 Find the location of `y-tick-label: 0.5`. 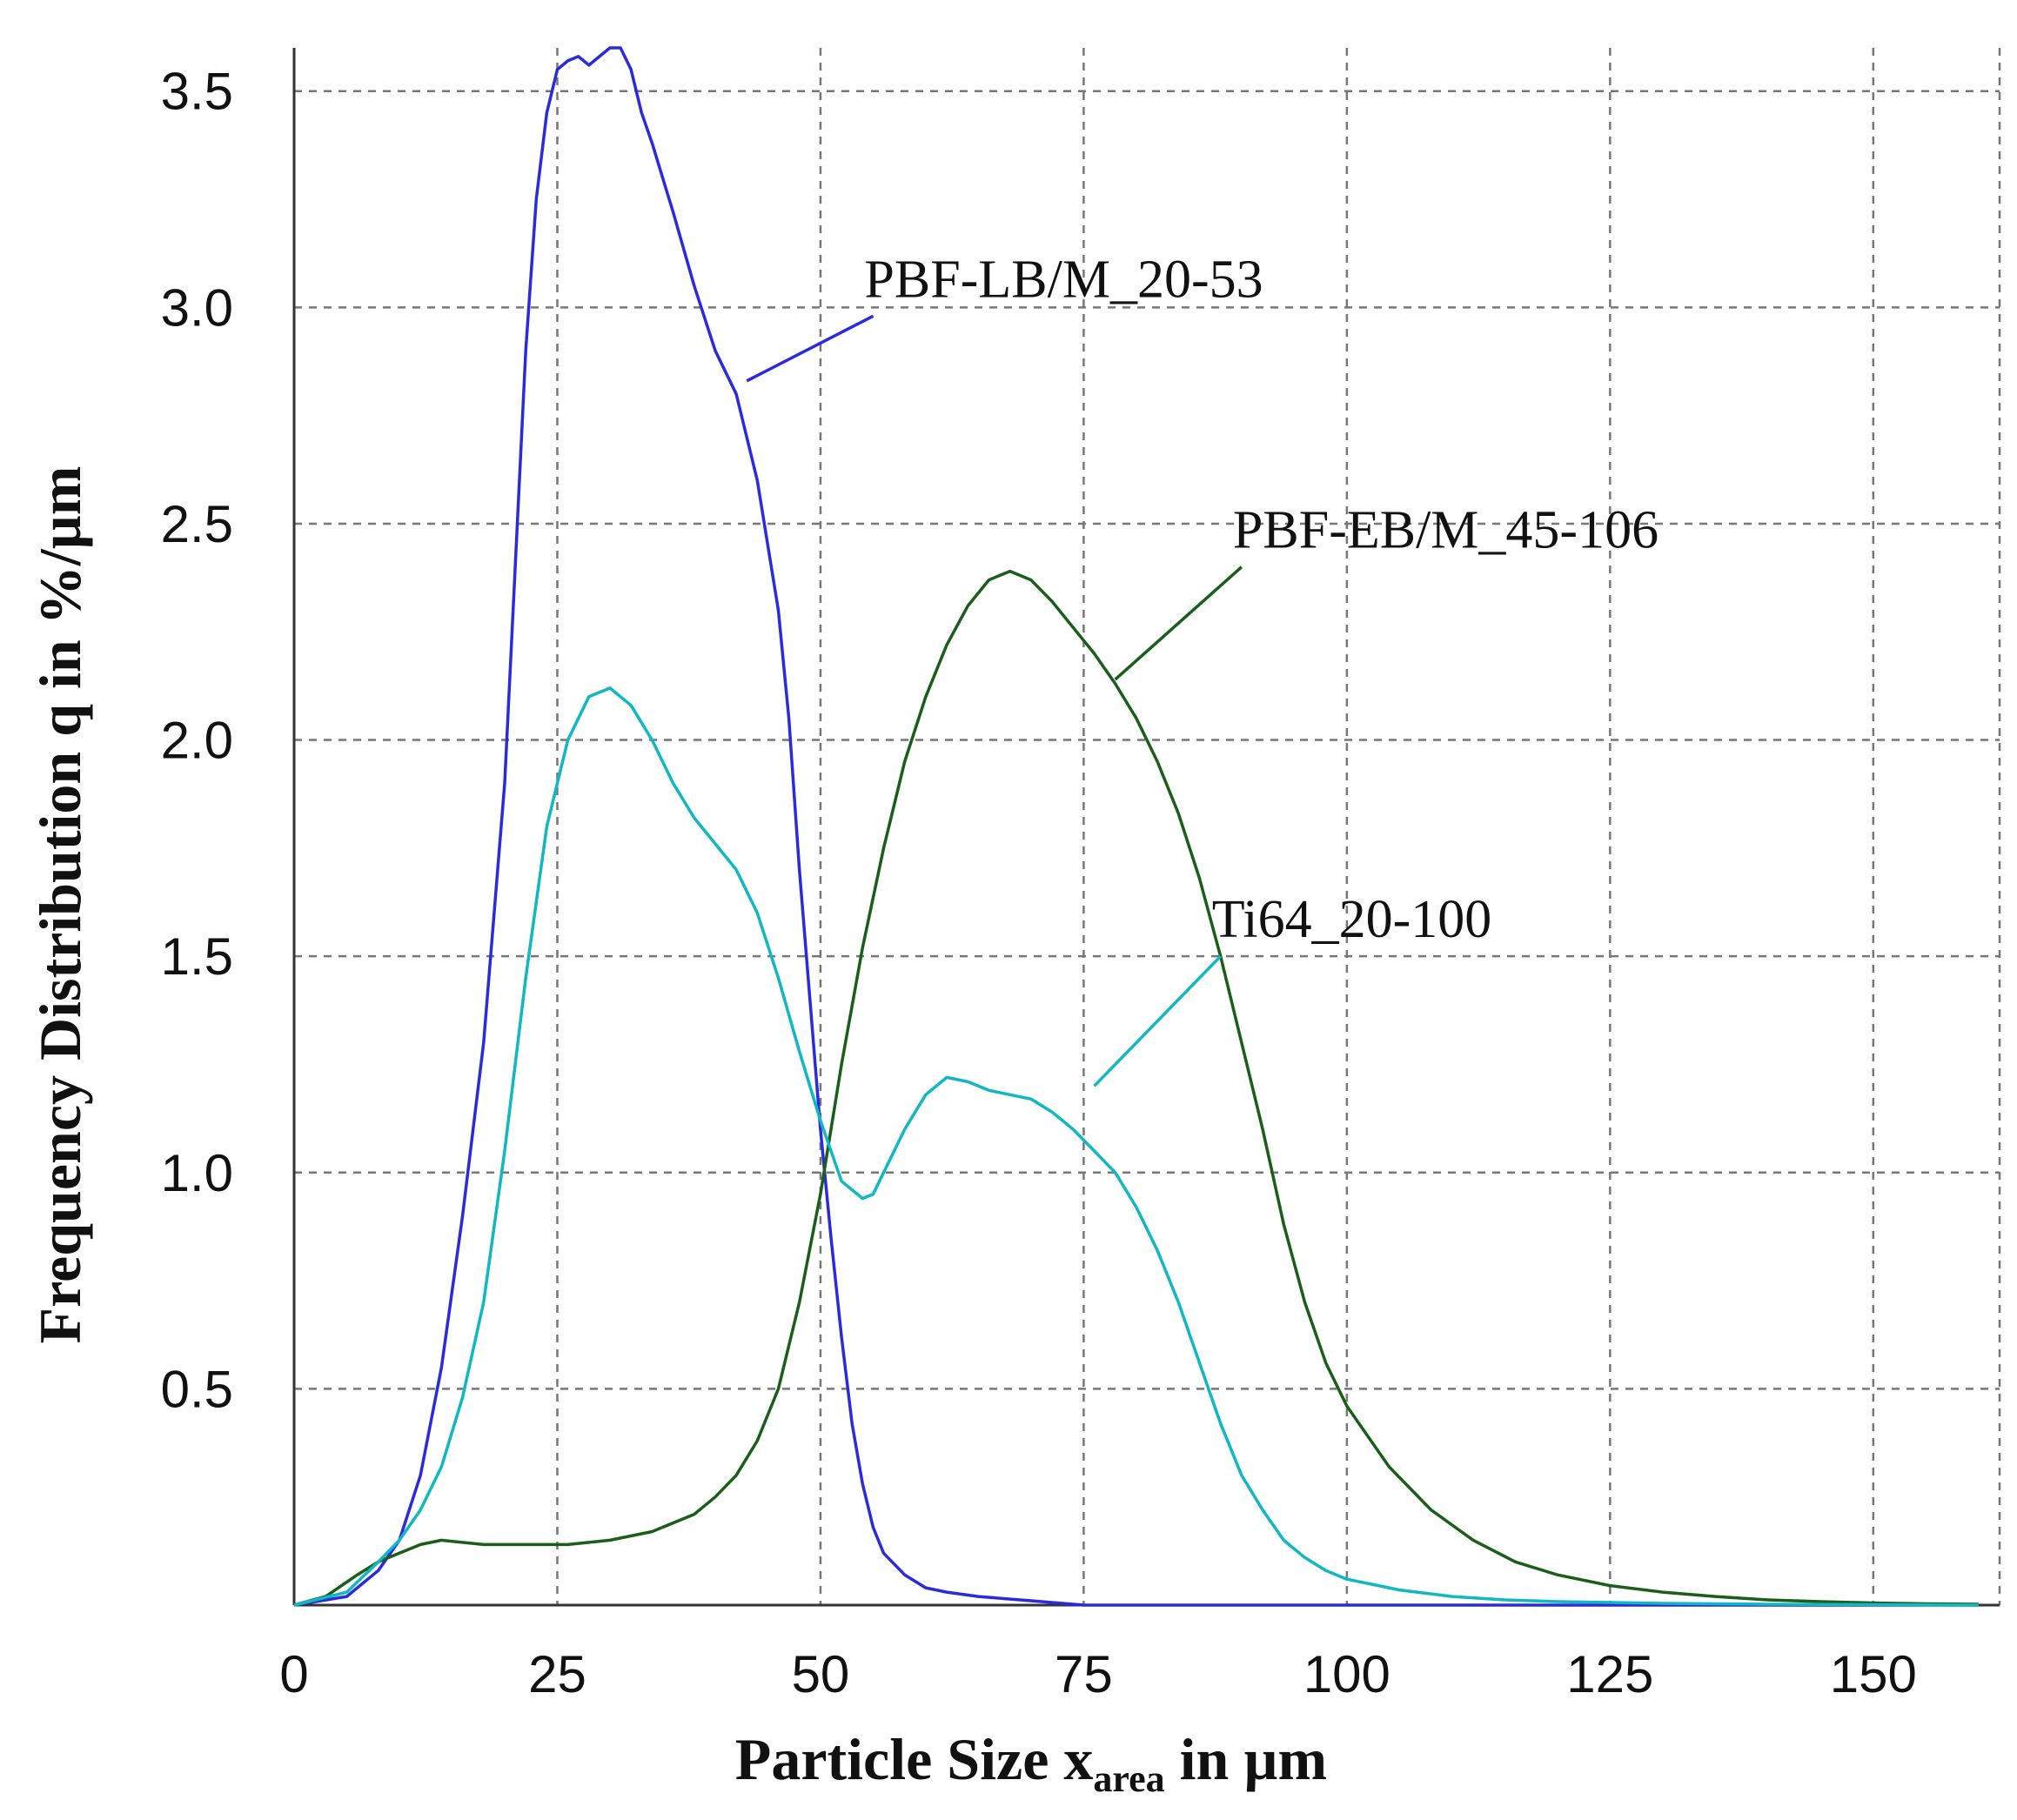

y-tick-label: 0.5 is located at coordinates (197, 1389).